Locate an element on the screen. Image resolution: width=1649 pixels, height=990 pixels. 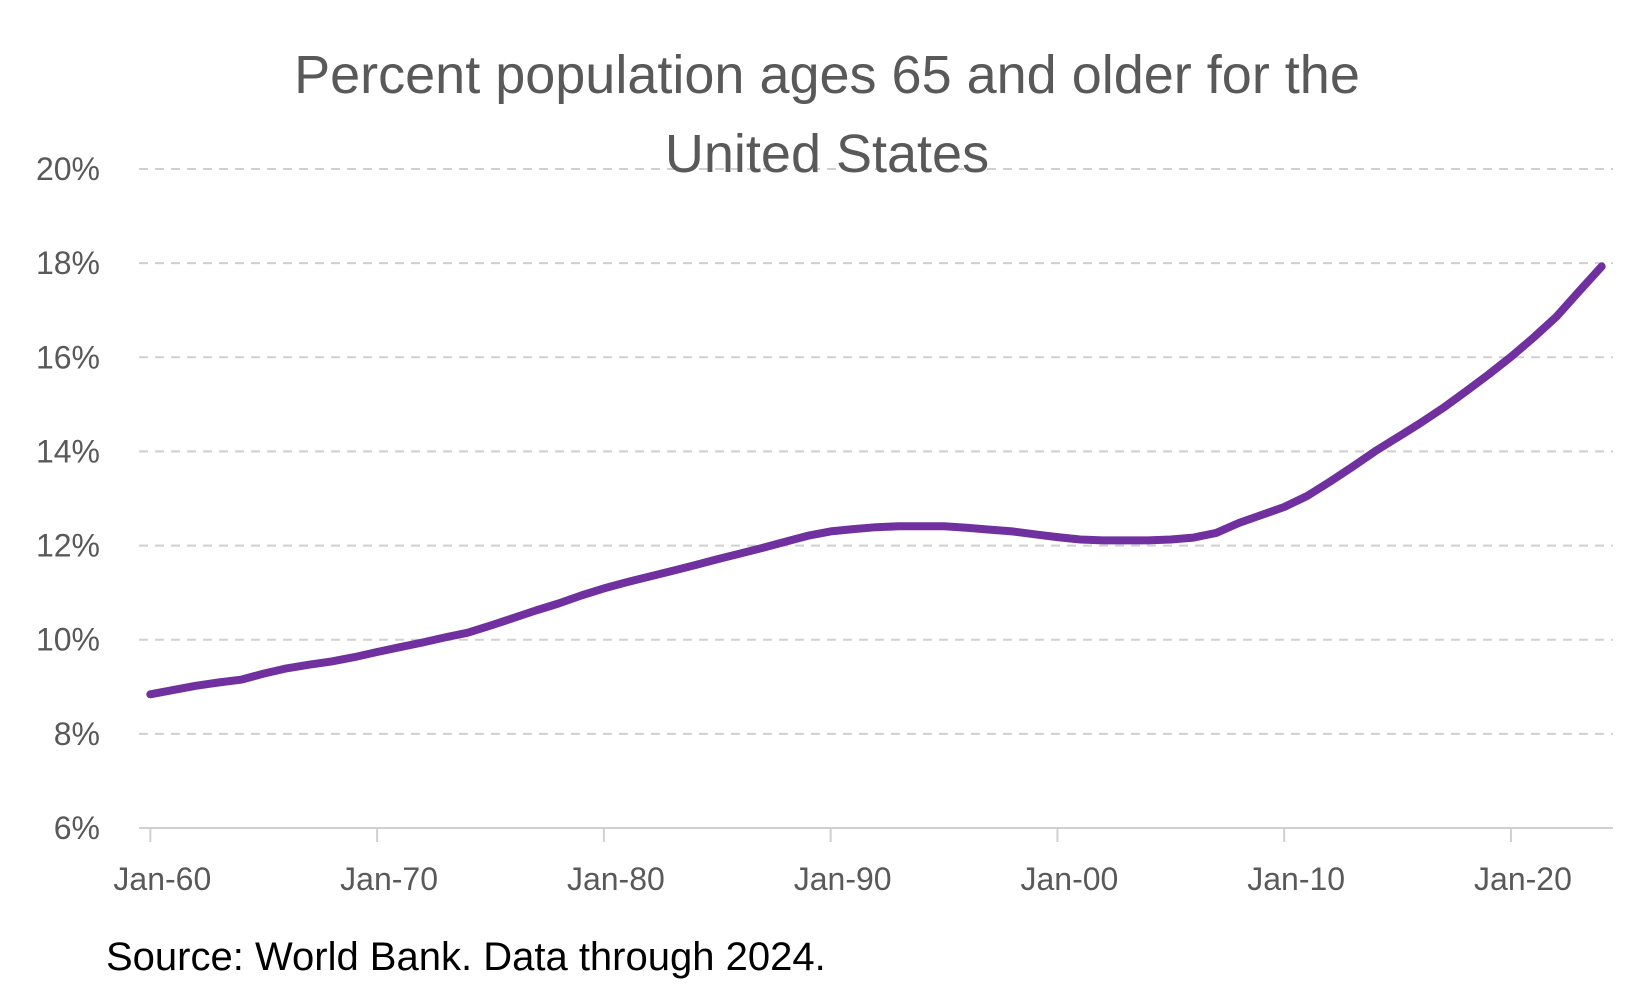
x-tick-label: Jan-20 is located at coordinates (1523, 879).